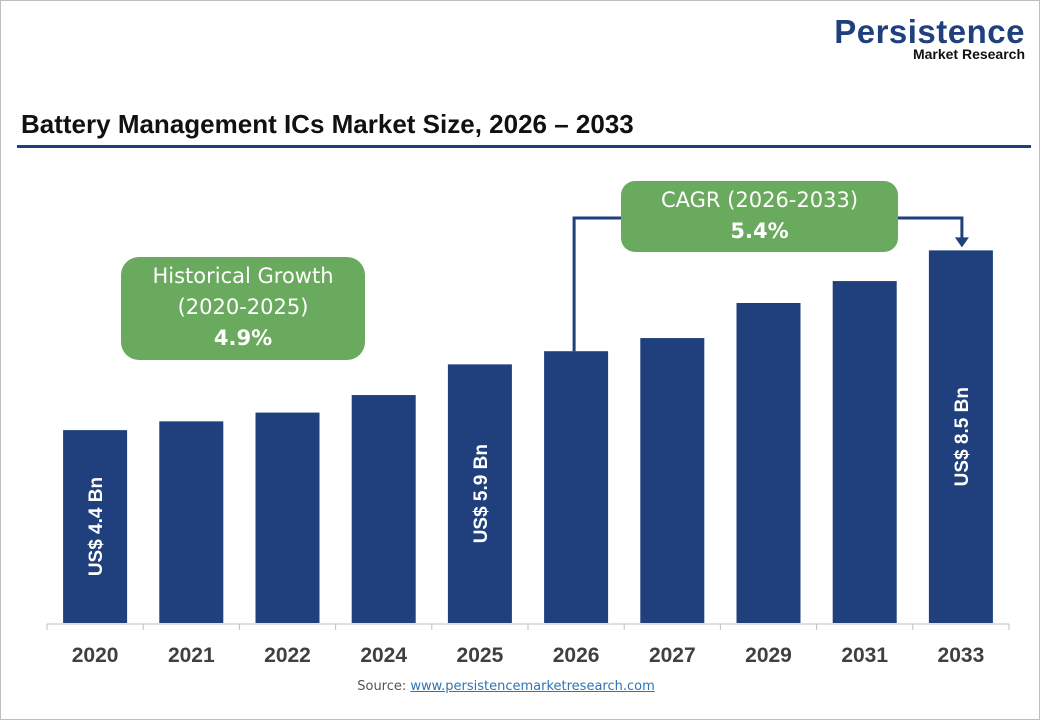 This screenshot has width=1040, height=720. What do you see at coordinates (672, 480) in the screenshot?
I see `bar-2027` at bounding box center [672, 480].